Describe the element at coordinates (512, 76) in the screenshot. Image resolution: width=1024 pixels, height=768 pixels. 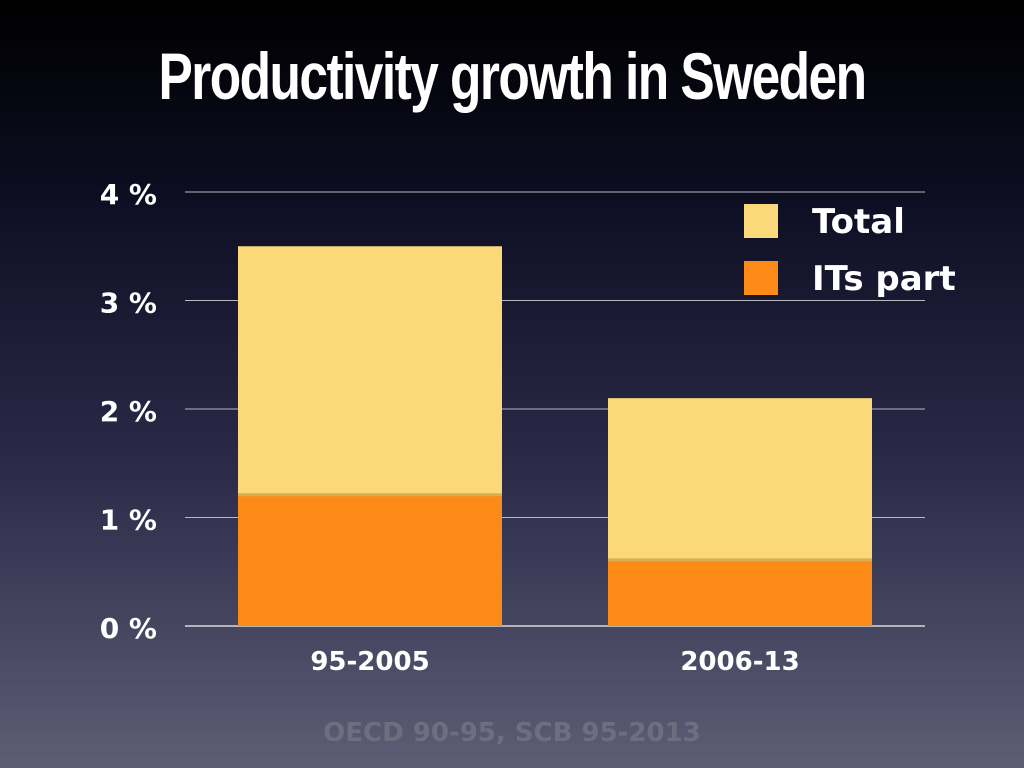
I see `chart-title: Productivity growth in Sweden` at that location.